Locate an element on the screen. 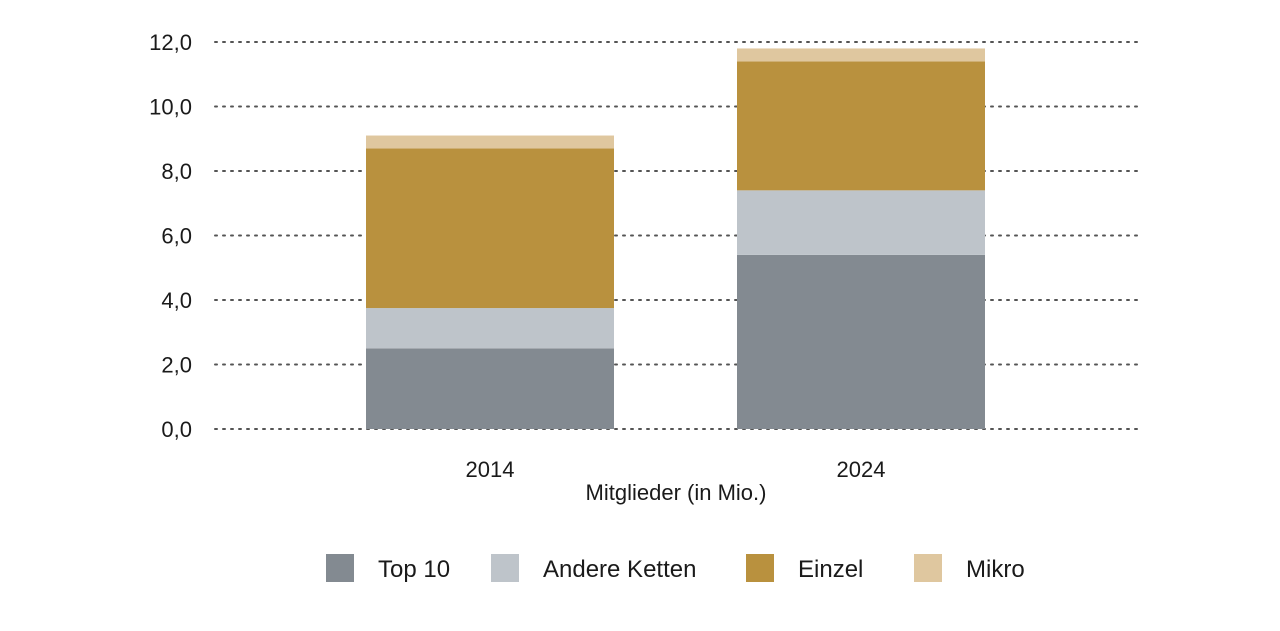 This screenshot has height=631, width=1280. bar-segment-top-10-2014 is located at coordinates (490, 388).